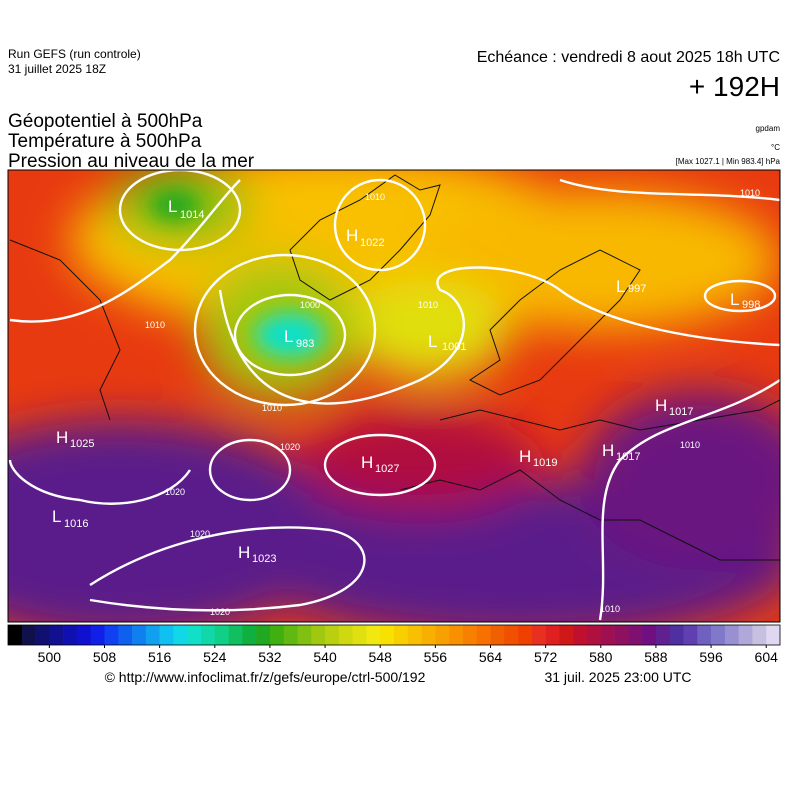 Image resolution: width=788 pixels, height=789 pixels. I want to click on cold-cores, so click(237, 273).